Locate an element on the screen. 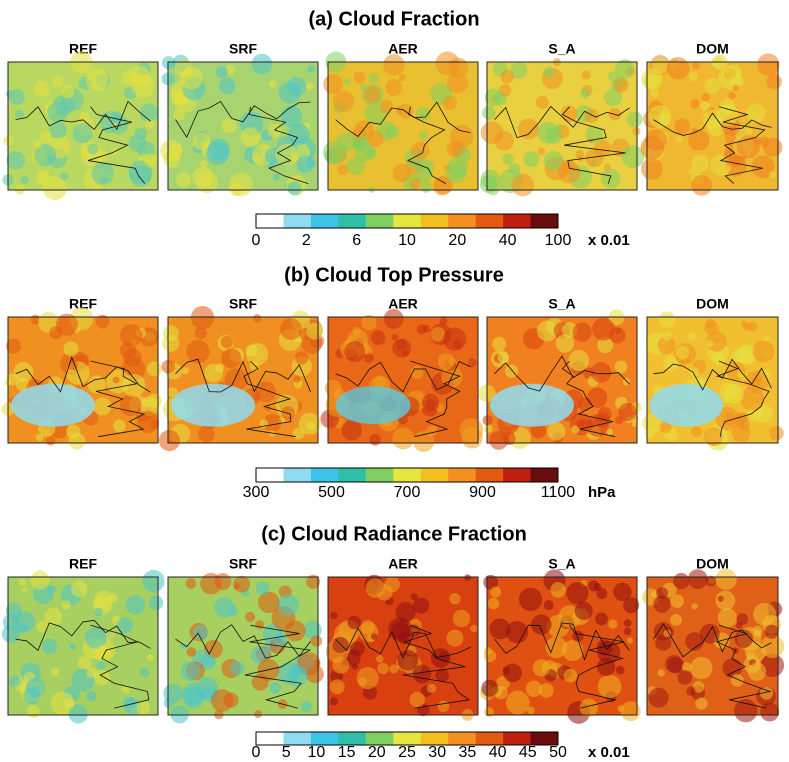 The width and height of the screenshot is (789, 762). panel-title: (b) Cloud Top Pressure is located at coordinates (394, 275).